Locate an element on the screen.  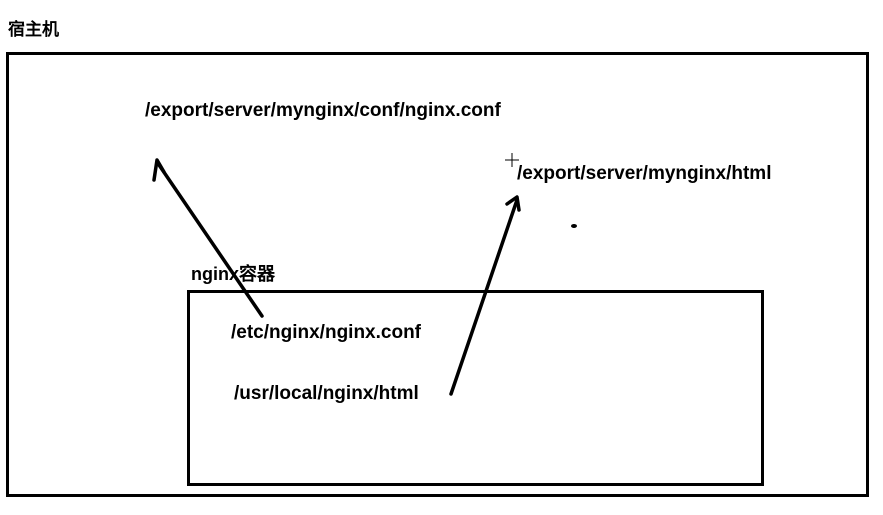
crosshair-cursor-icon is located at coordinates (512, 160).